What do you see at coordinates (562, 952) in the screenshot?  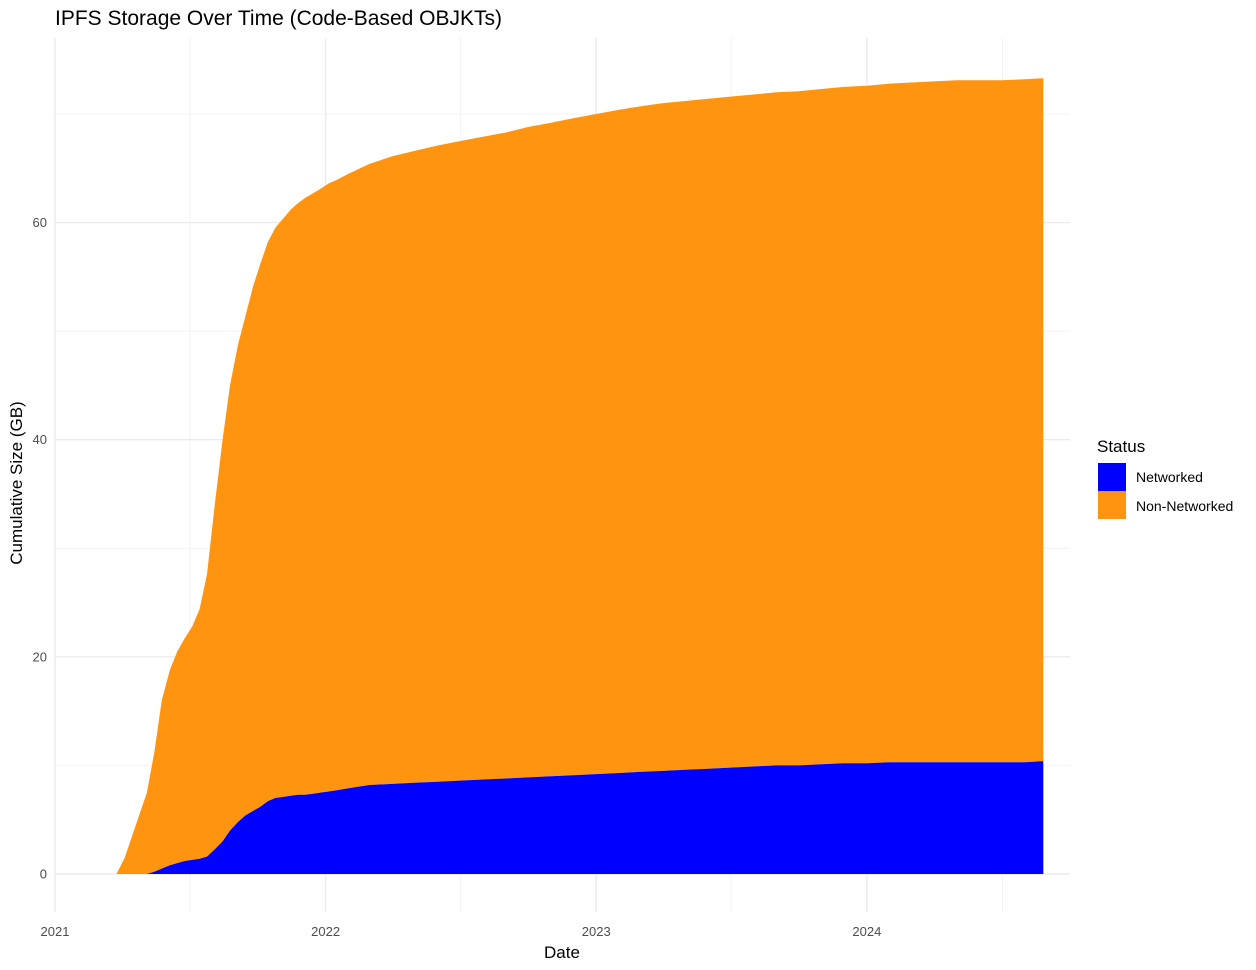 I see `x-axis-title: Date` at bounding box center [562, 952].